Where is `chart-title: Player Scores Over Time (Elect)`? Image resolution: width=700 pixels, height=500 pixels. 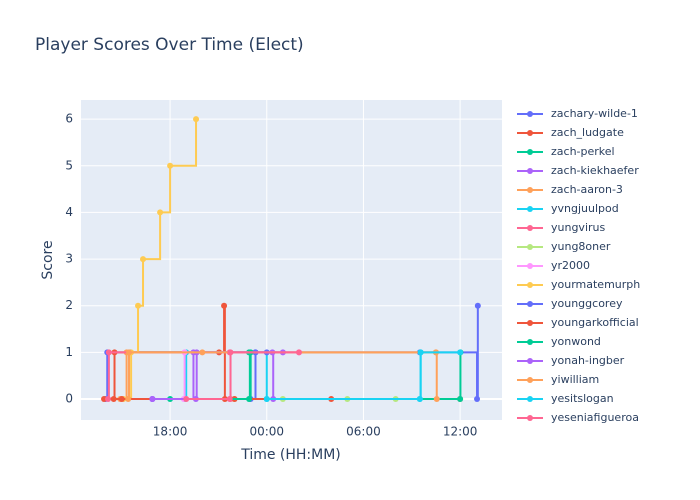
chart-title: Player Scores Over Time (Elect) is located at coordinates (169, 45).